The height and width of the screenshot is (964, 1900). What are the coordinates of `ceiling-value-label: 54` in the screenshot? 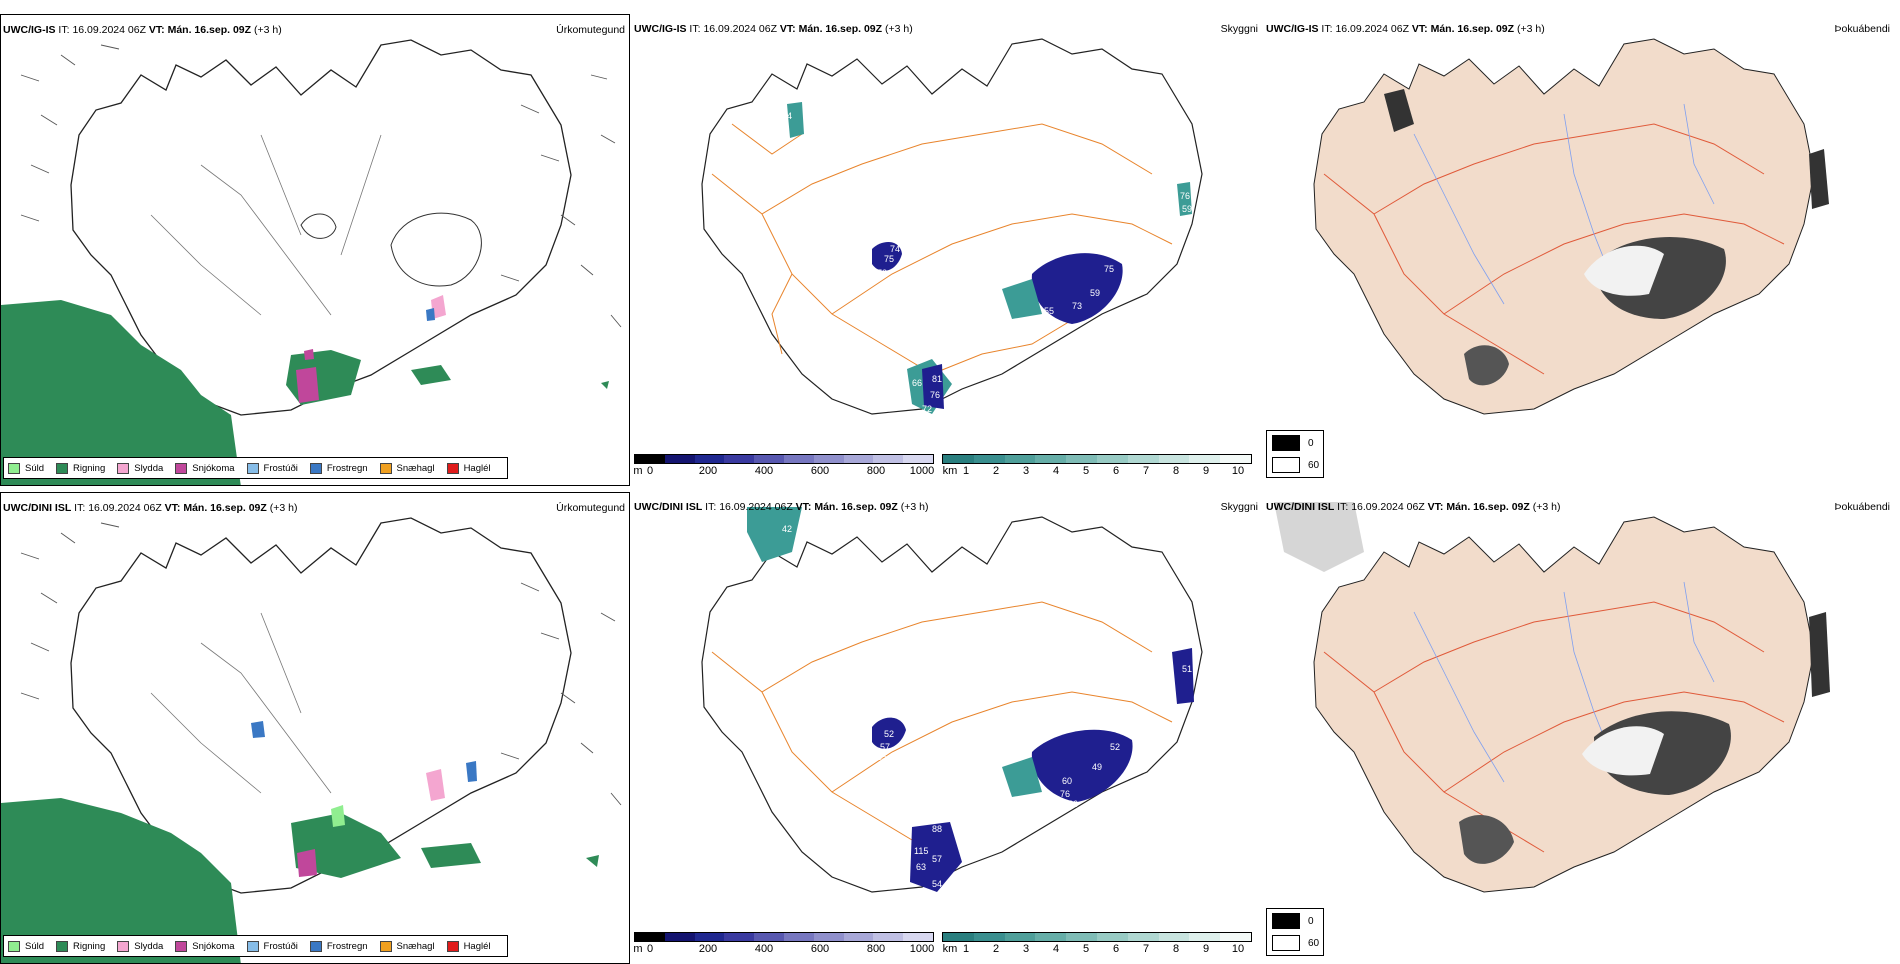 It's located at (937, 884).